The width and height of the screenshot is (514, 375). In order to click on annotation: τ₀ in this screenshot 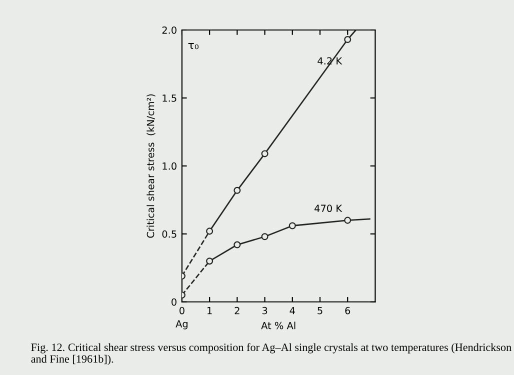, I will do `click(193, 46)`.